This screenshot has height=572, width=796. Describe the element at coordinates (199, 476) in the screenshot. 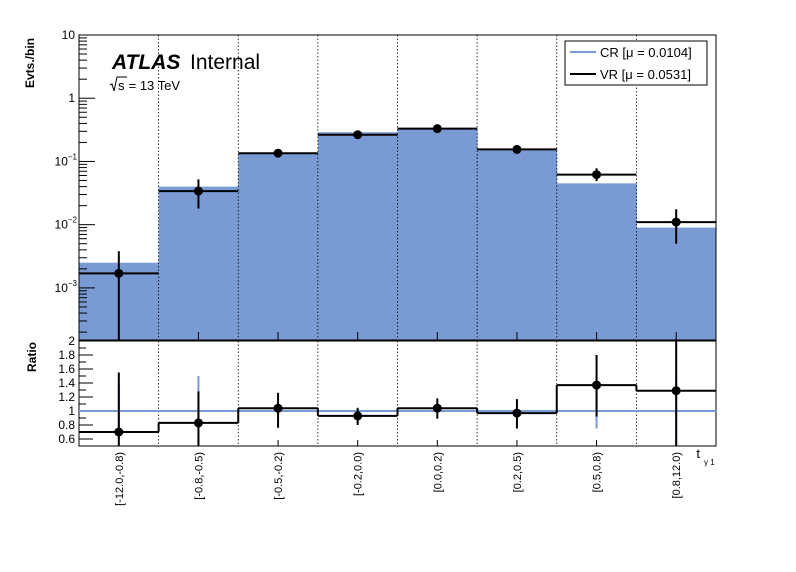

I see `category-label-1: [-0.8,-0.5)` at that location.